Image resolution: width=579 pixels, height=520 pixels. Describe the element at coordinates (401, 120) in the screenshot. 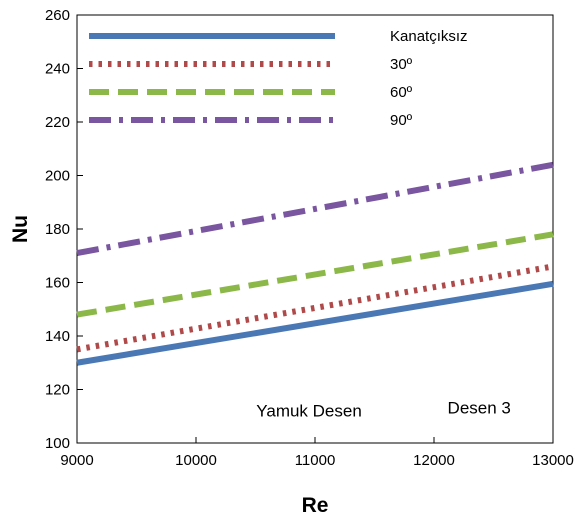

I see `legend-label: 90º` at that location.